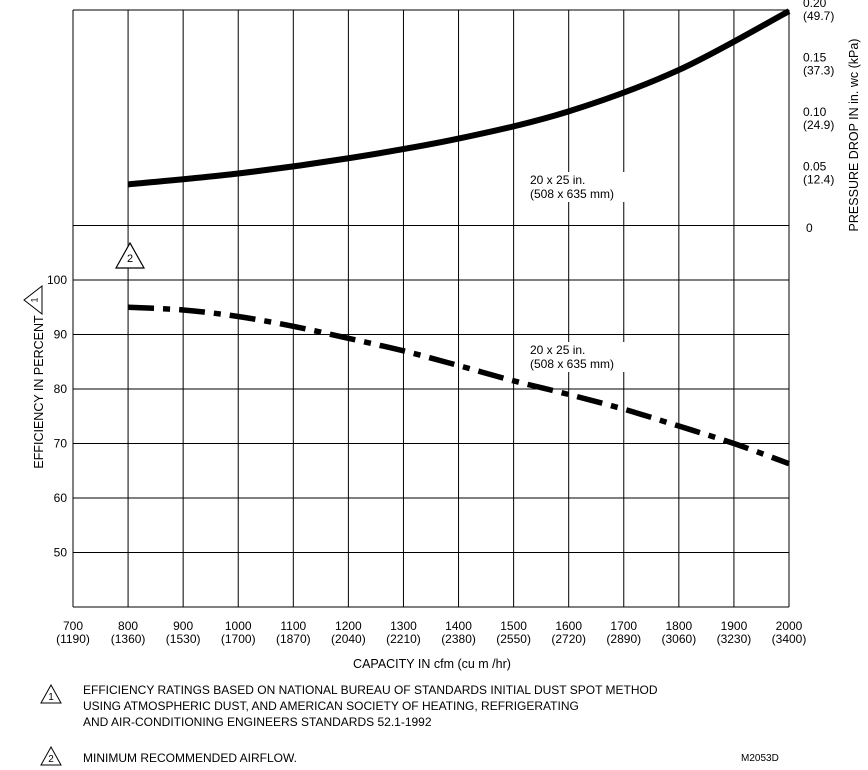  What do you see at coordinates (734, 639) in the screenshot?
I see `x-tick-sublabel: (3230)` at bounding box center [734, 639].